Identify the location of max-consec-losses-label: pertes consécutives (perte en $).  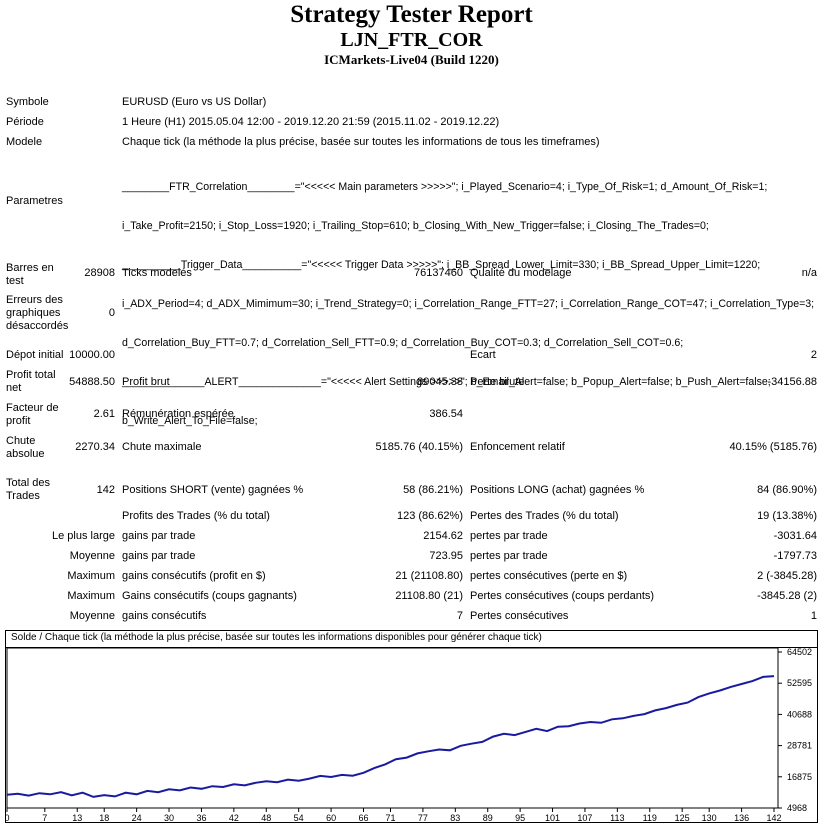
(549, 576).